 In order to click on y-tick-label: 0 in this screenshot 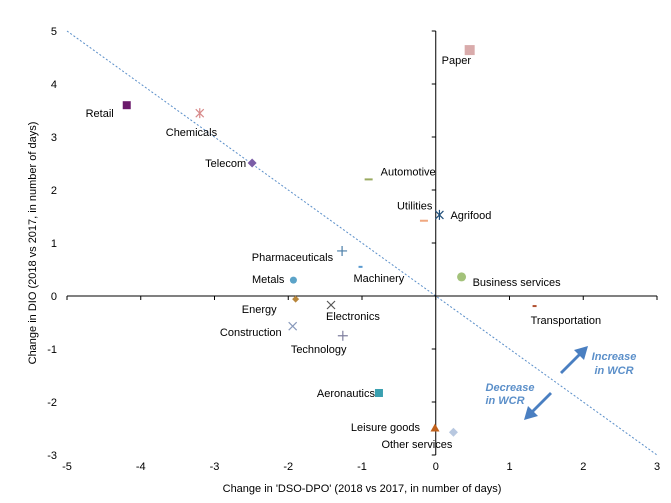, I will do `click(54, 297)`.